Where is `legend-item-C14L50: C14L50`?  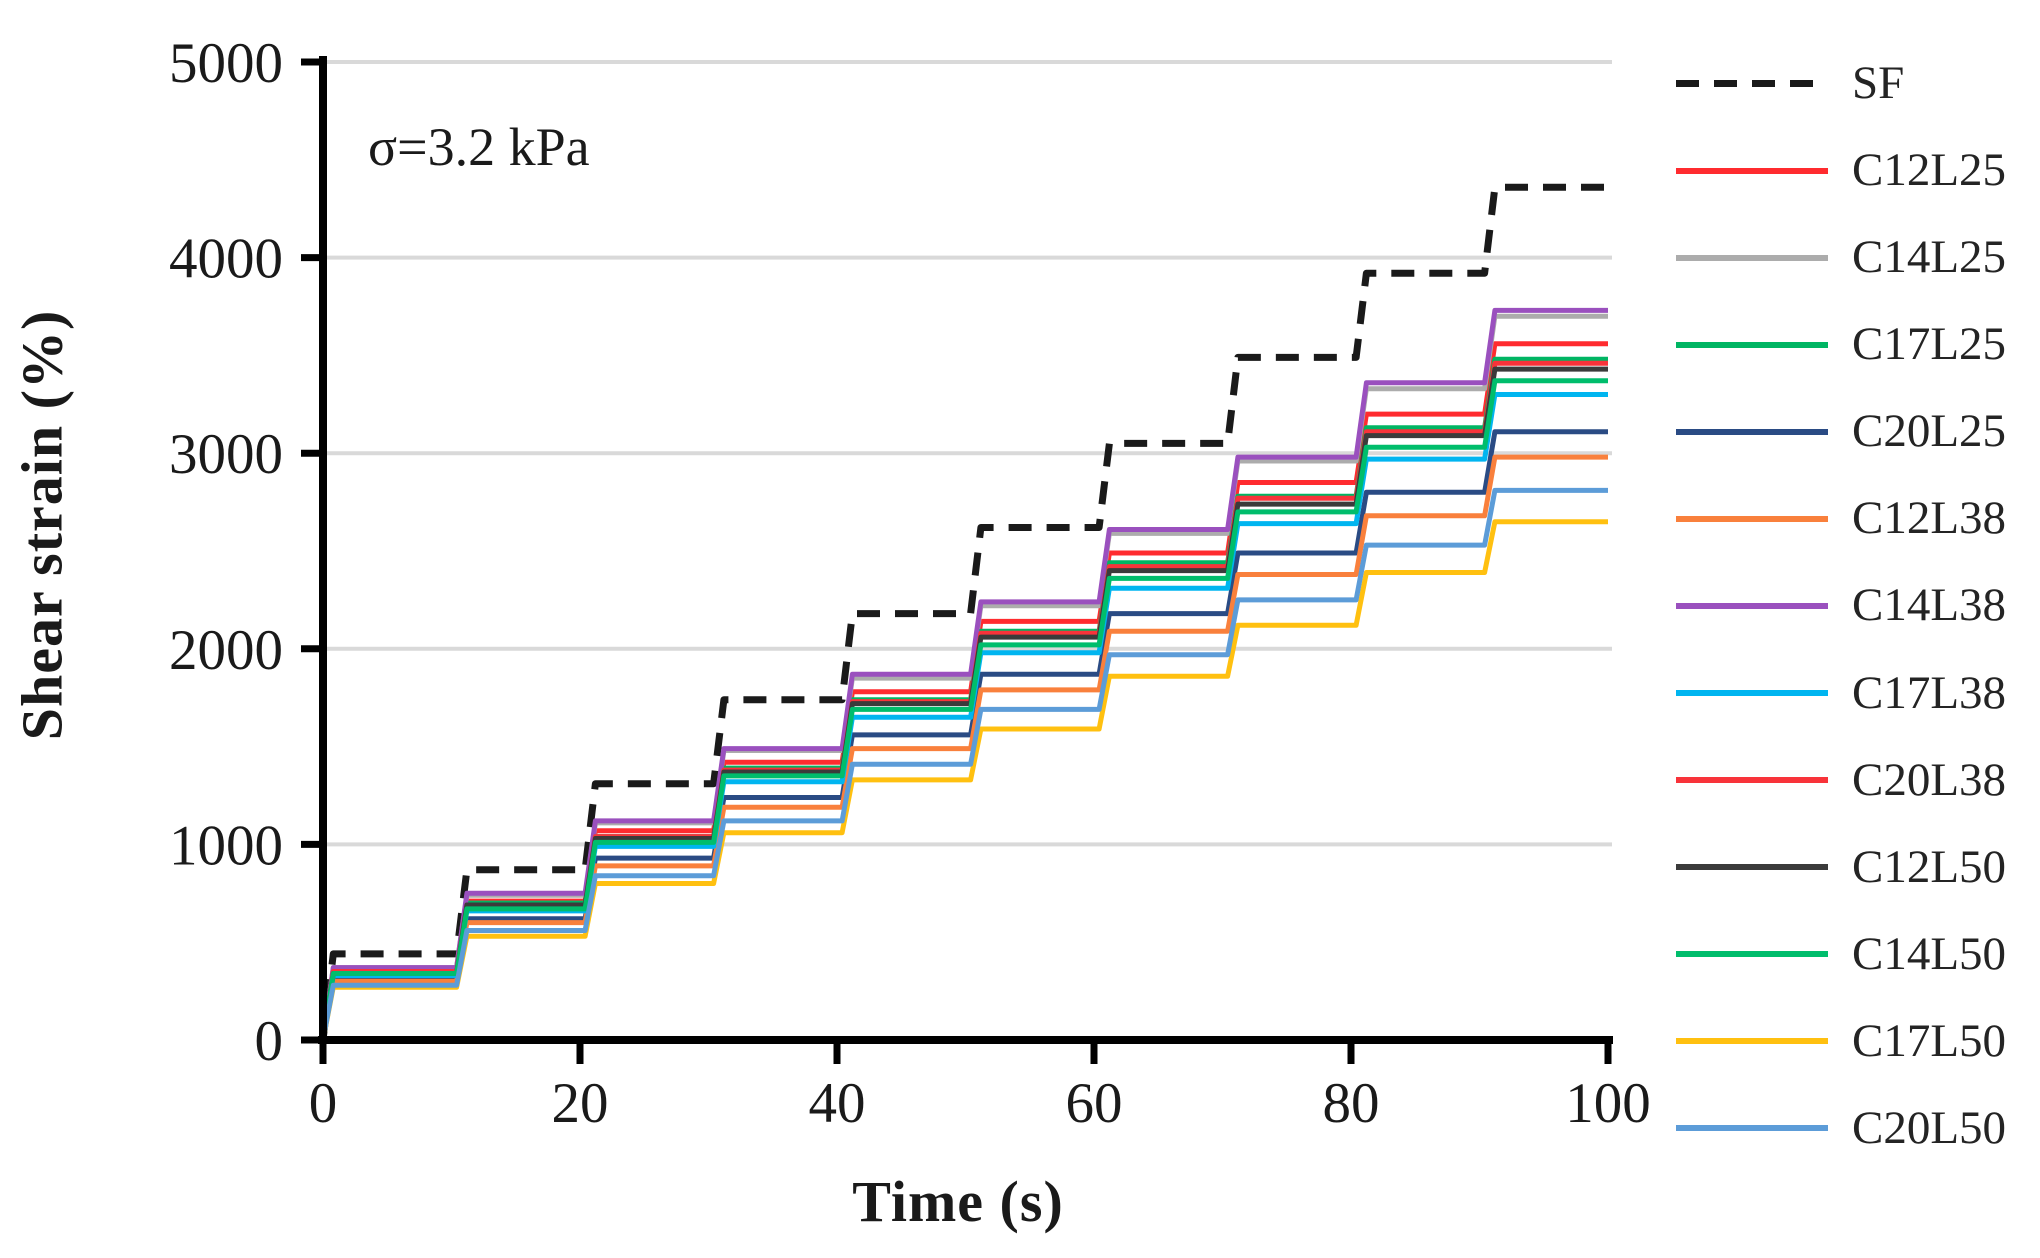 legend-item-C14L50: C14L50 is located at coordinates (1856, 953).